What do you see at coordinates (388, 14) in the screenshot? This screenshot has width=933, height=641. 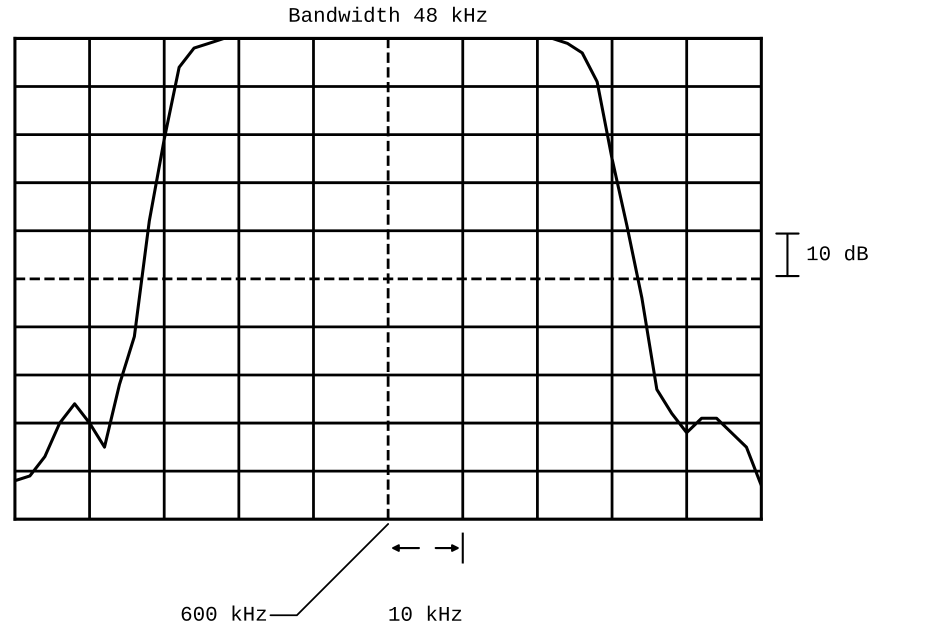 I see `chart-title: Bandwidth 48 kHz` at bounding box center [388, 14].